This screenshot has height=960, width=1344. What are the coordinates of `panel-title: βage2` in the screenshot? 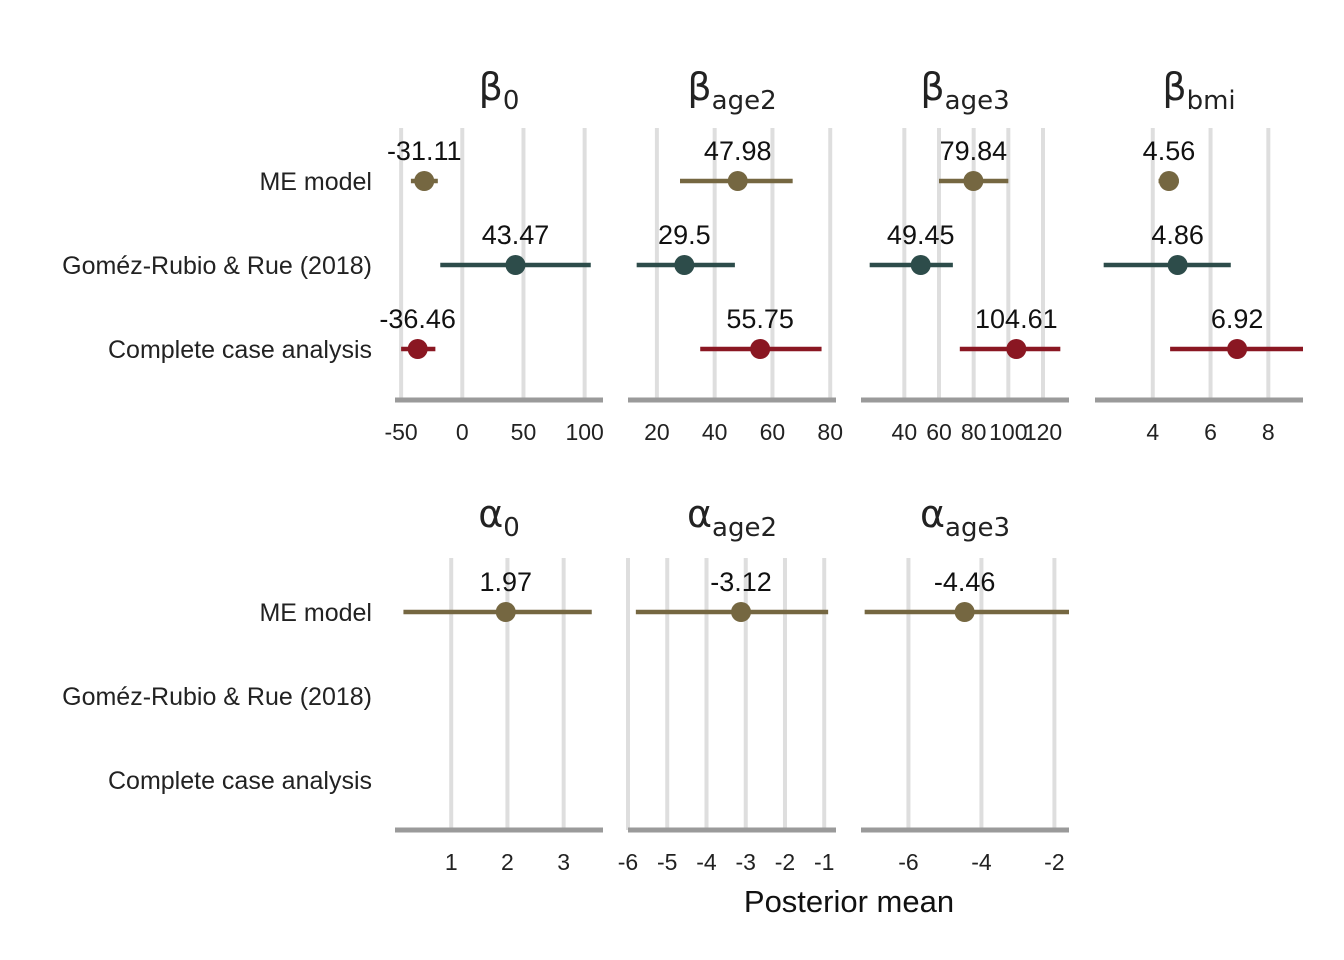 It's located at (731, 90).